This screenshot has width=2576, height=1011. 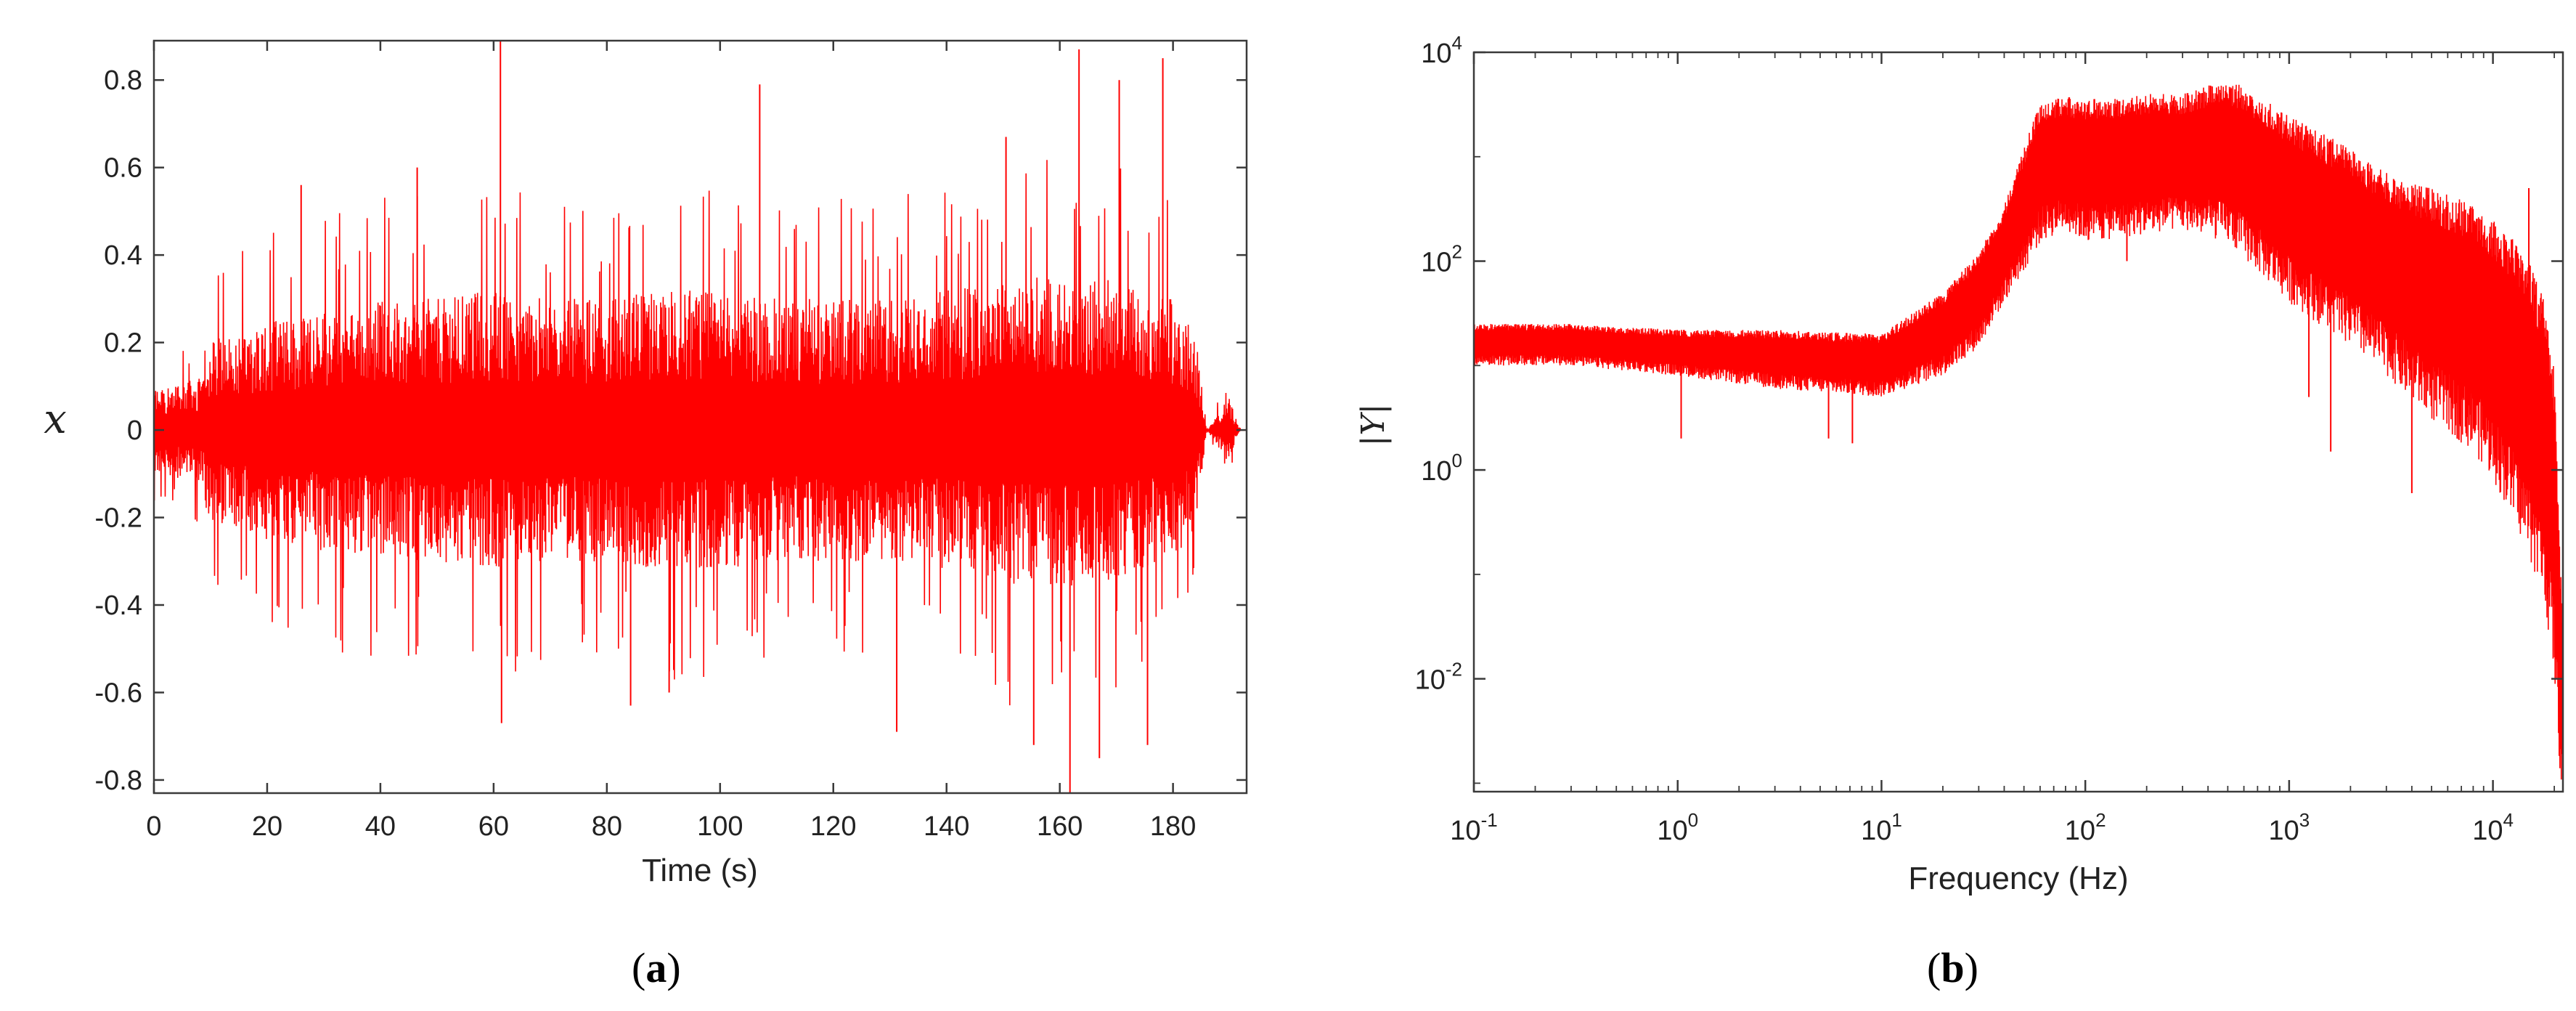 I want to click on y-axis-title-a: x, so click(x=55, y=419).